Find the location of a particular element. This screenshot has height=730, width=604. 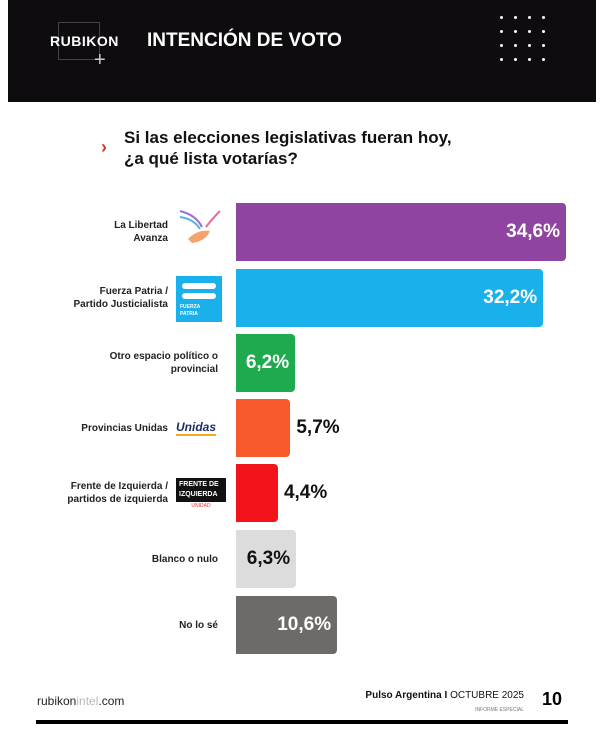

data-label-la-libertad-avanza: 34,6% is located at coordinates (533, 231).